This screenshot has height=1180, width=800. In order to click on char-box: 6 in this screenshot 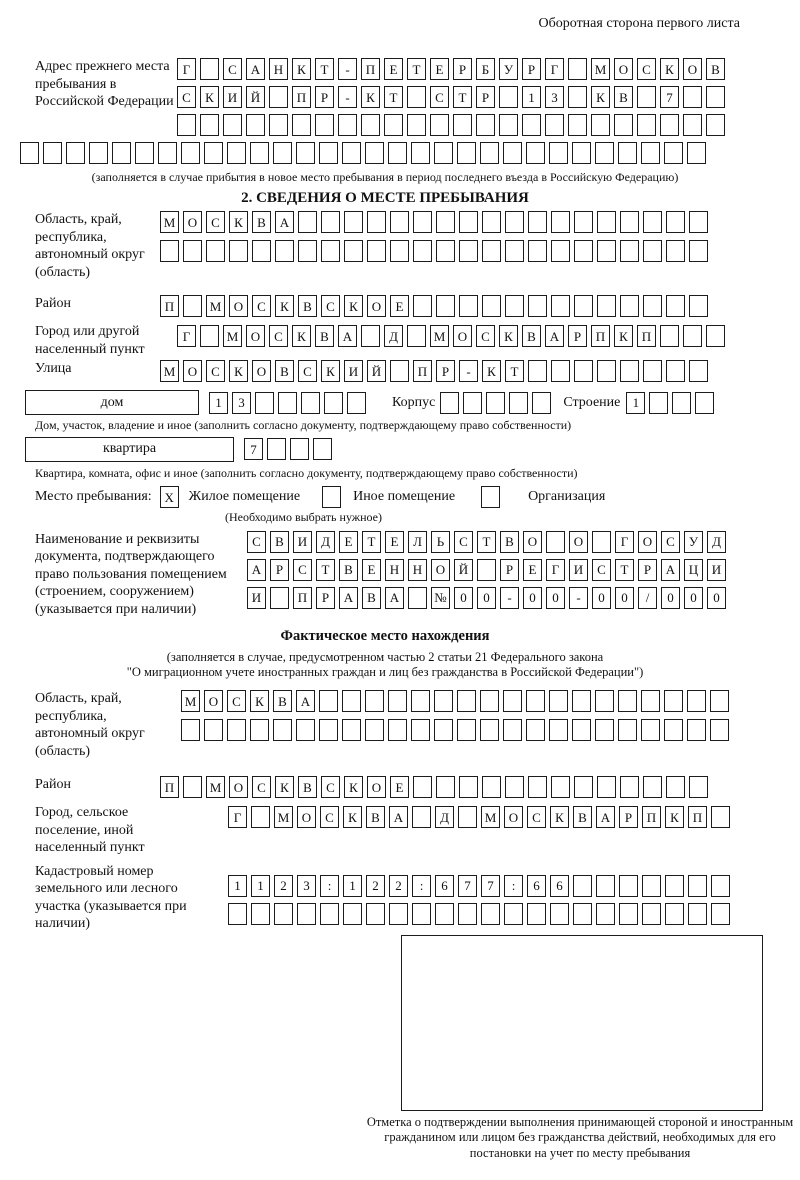, I will do `click(559, 885)`.